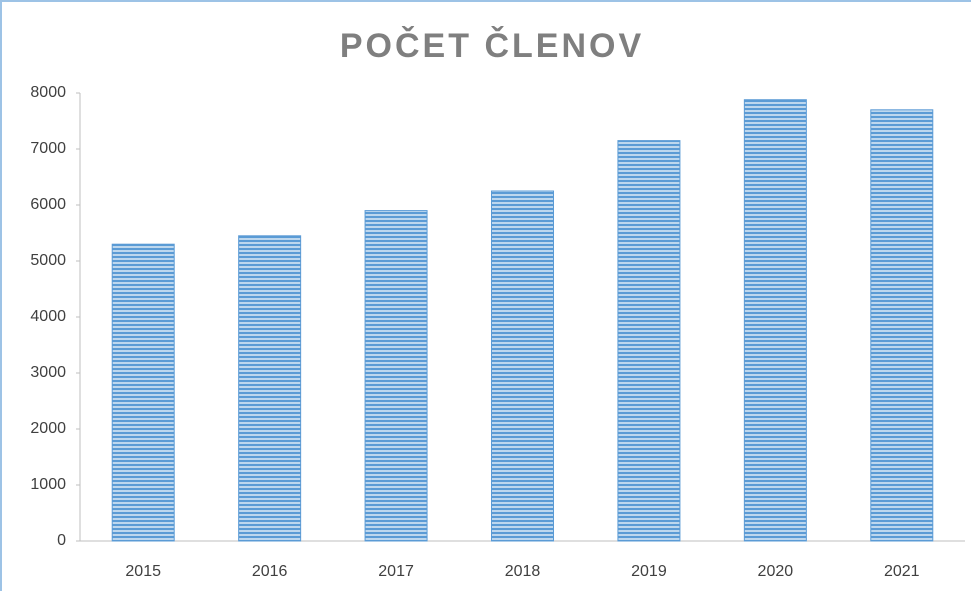  Describe the element at coordinates (143, 571) in the screenshot. I see `x-tick-label: 2015` at that location.